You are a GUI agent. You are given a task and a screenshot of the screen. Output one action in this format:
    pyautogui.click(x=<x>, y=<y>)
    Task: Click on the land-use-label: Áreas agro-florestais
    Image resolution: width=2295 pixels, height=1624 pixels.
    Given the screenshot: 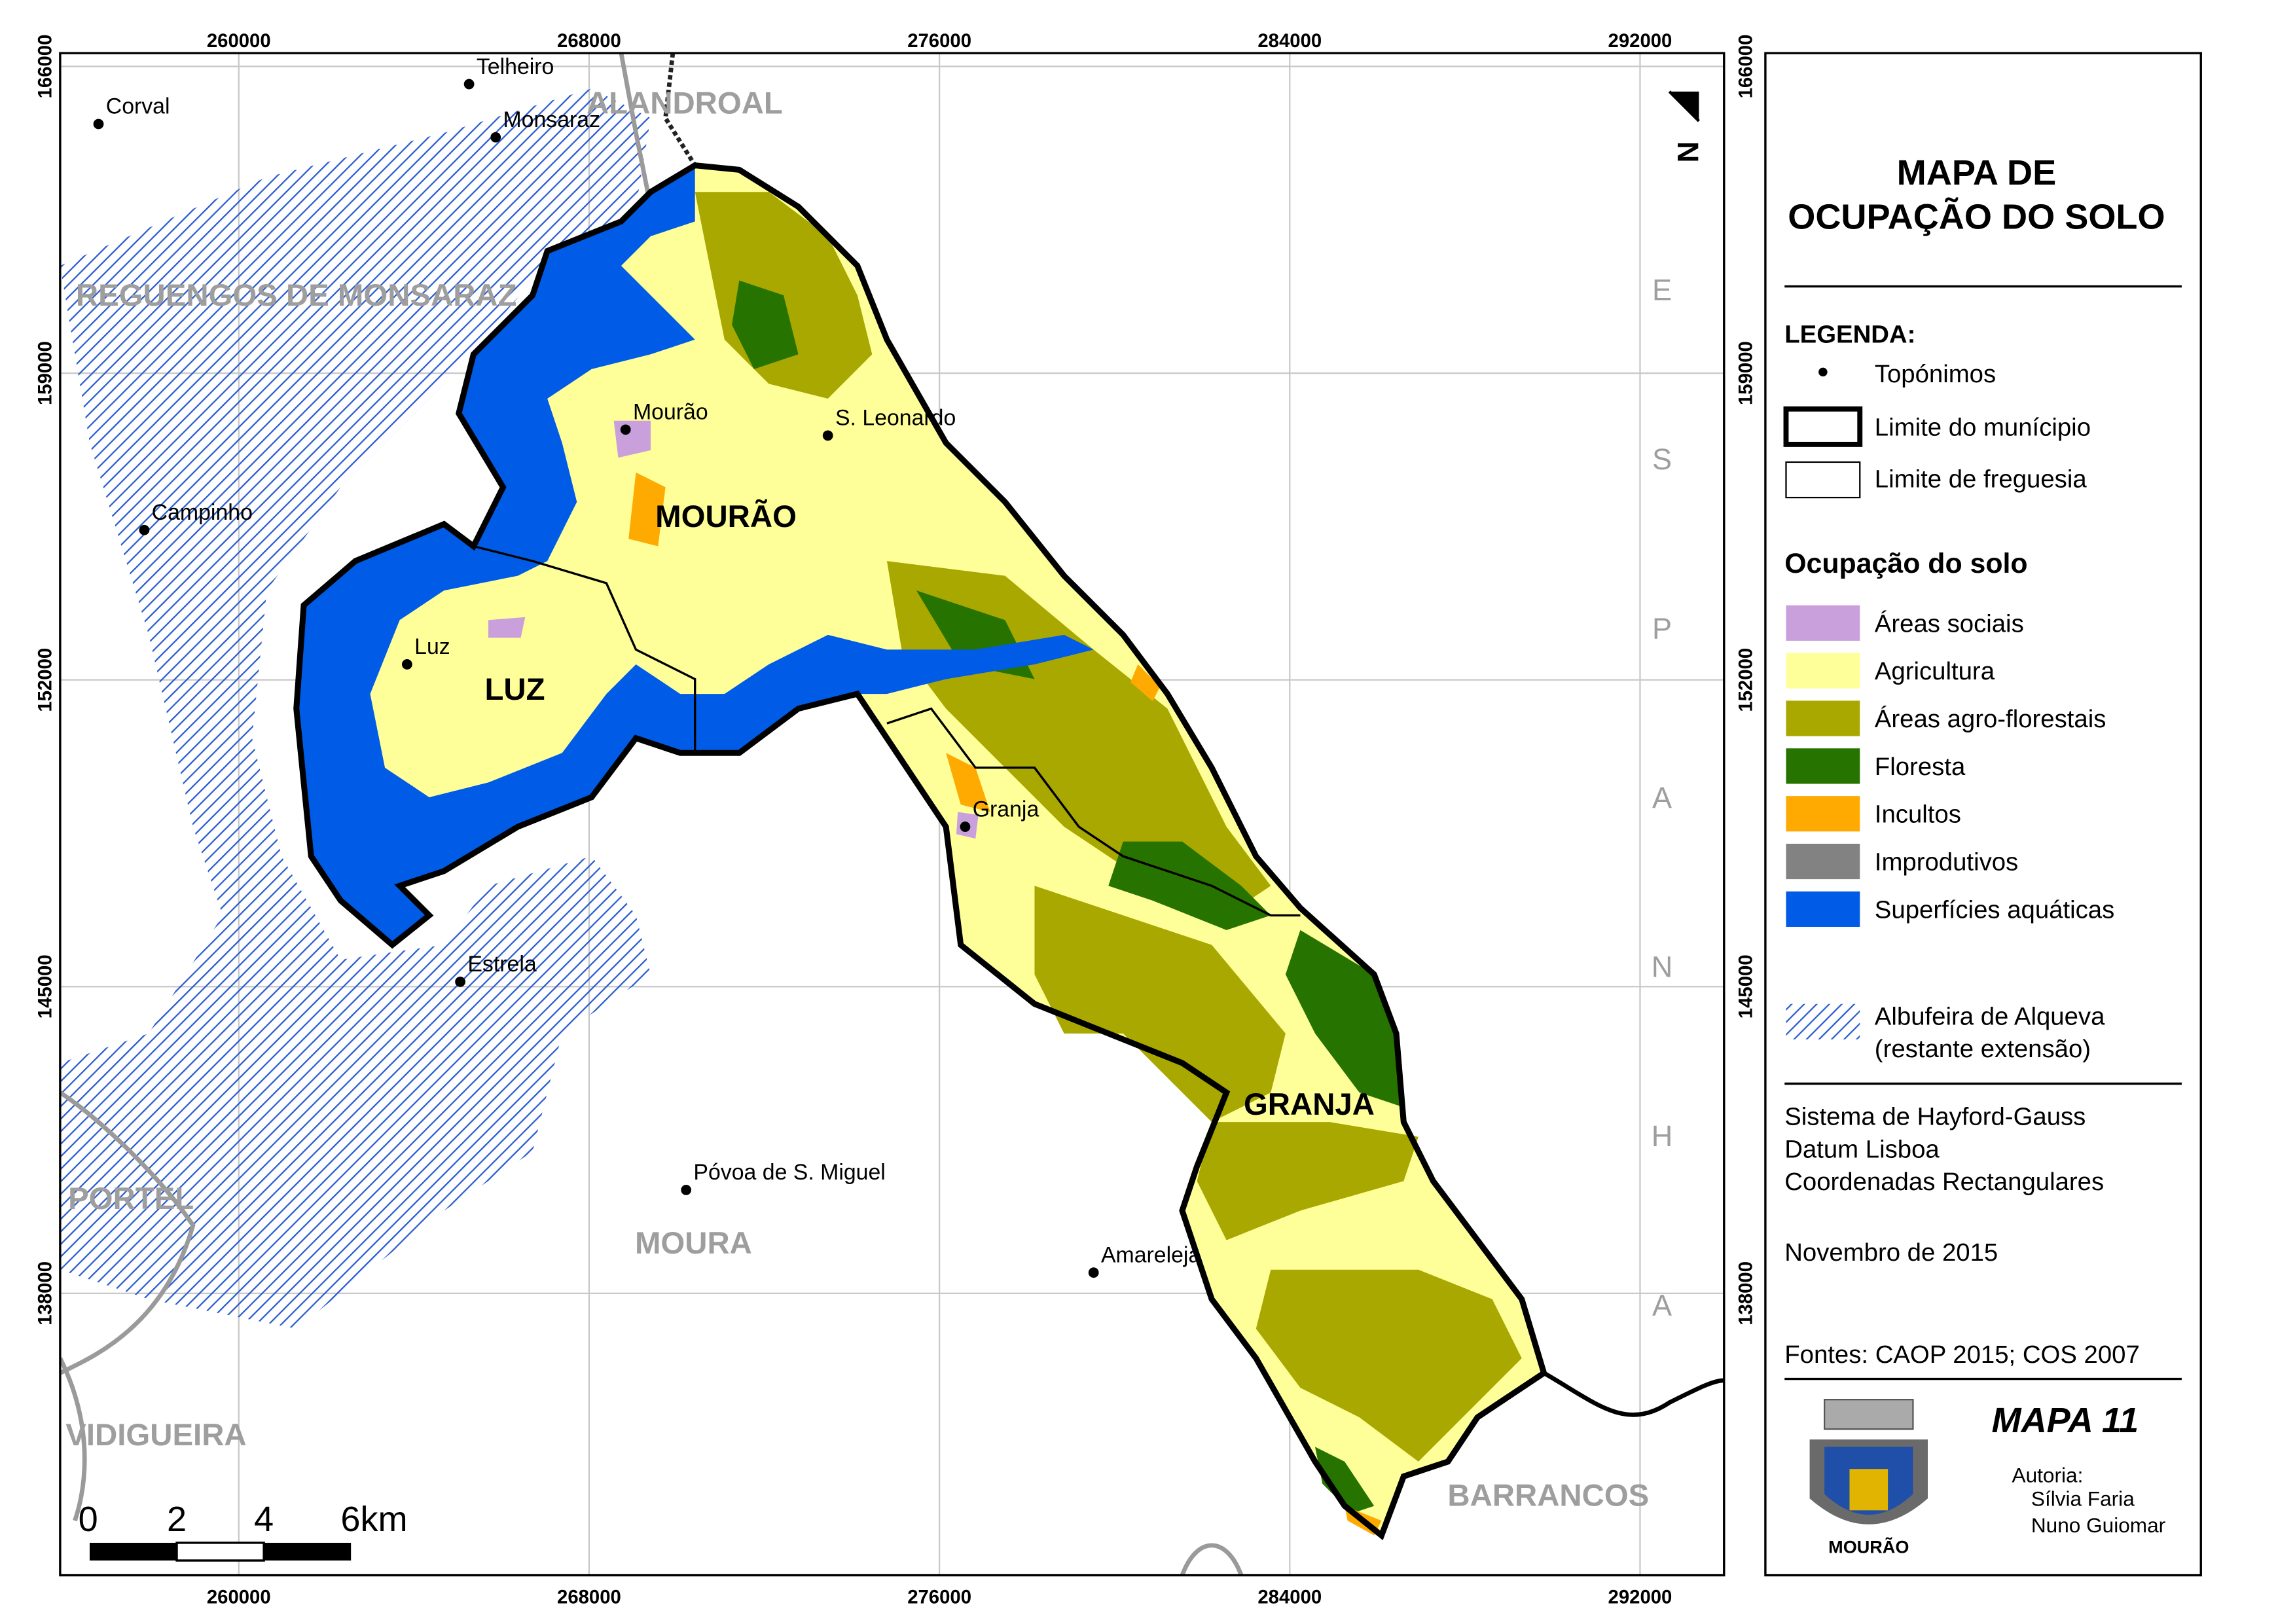 What is the action you would take?
    pyautogui.click(x=1991, y=719)
    